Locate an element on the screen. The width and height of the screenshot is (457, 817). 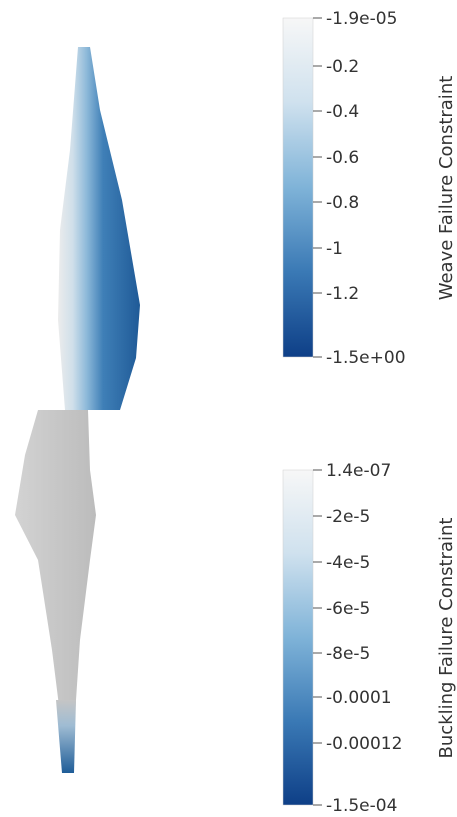
colorbar-weave-tick-label: -0.2 is located at coordinates (342, 67).